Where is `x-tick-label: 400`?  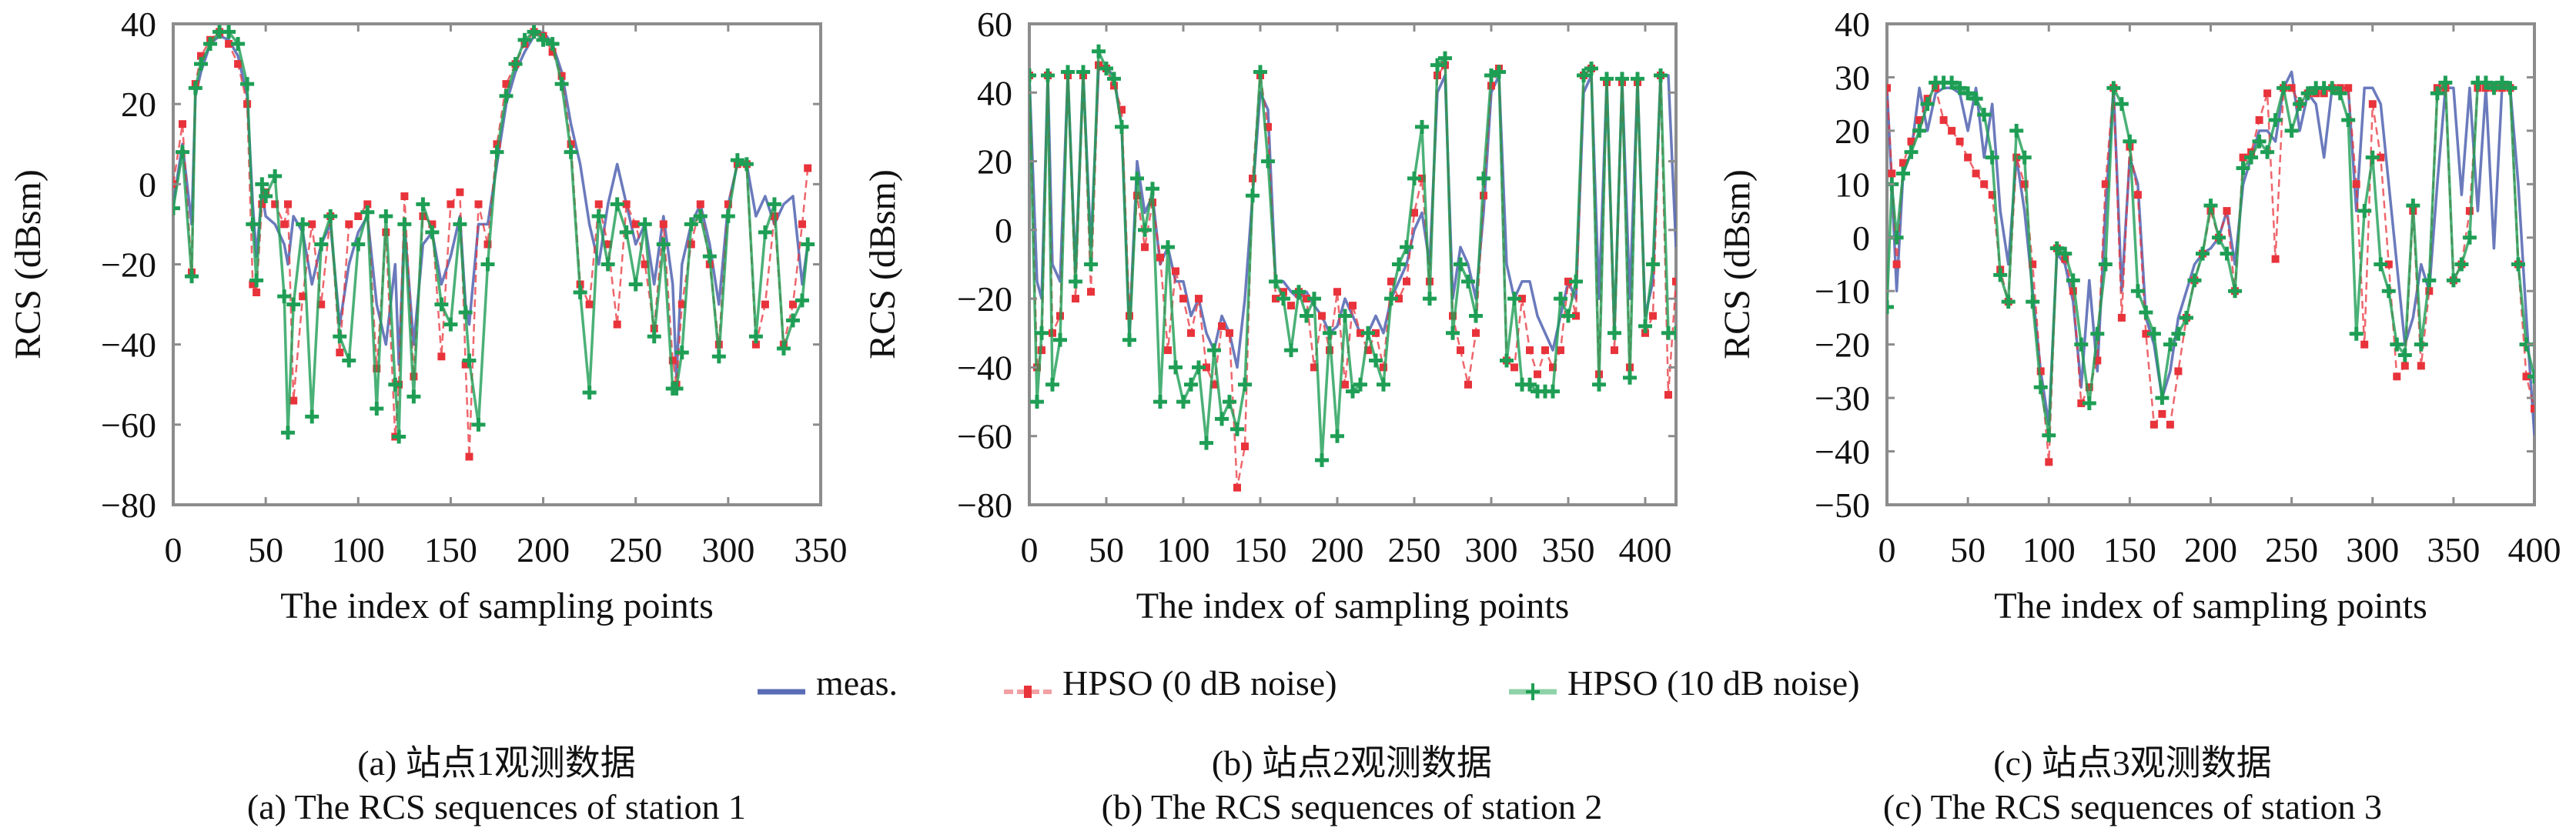
x-tick-label: 400 is located at coordinates (1646, 550).